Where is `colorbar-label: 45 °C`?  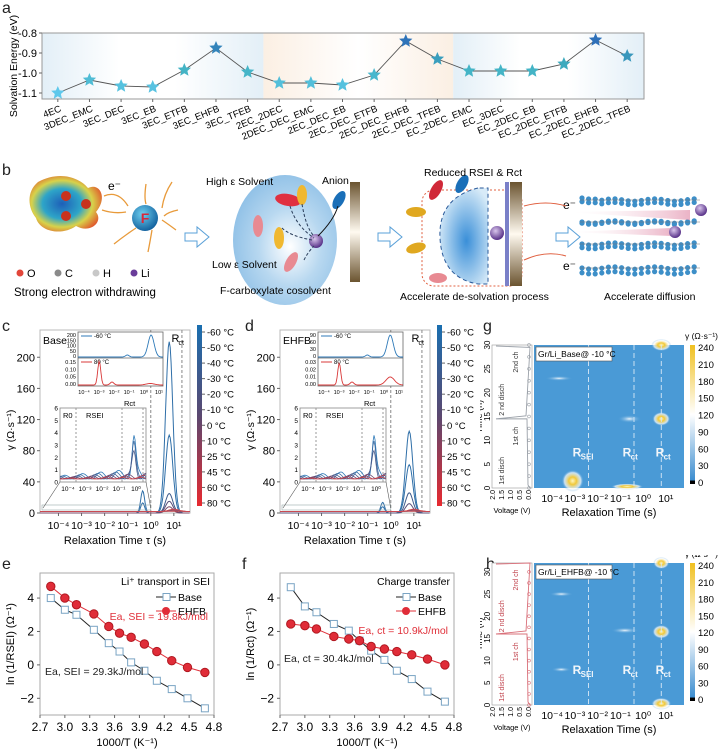 colorbar-label: 45 °C is located at coordinates (459, 472).